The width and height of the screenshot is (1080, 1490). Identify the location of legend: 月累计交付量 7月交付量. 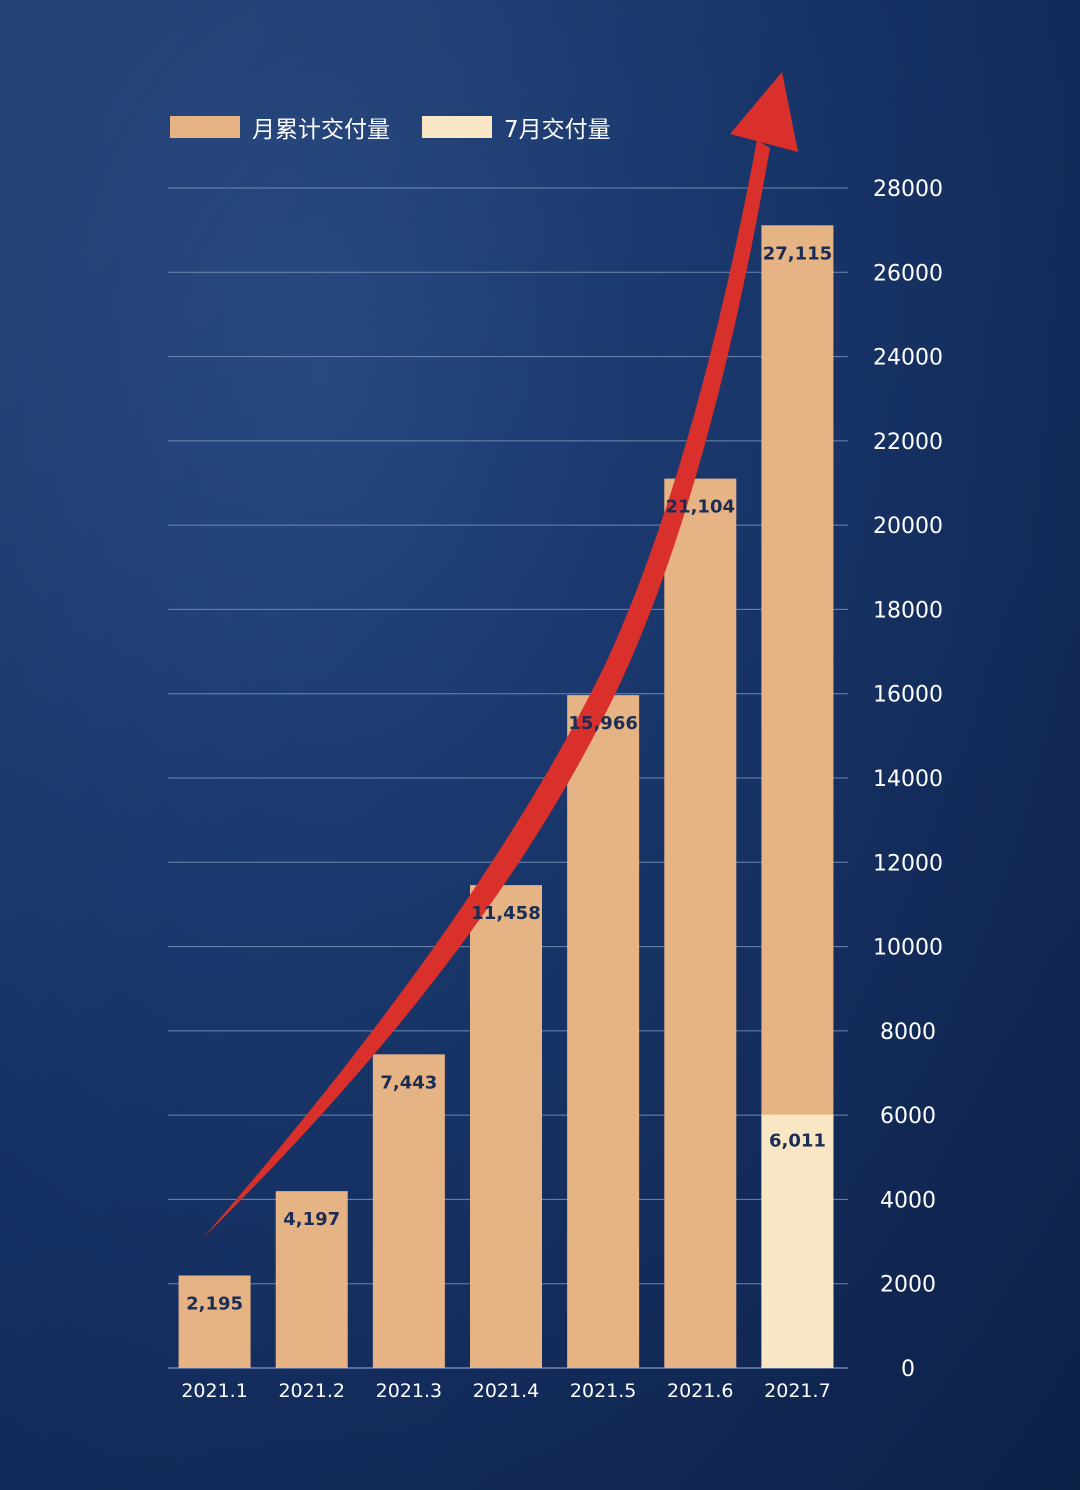
(406, 127).